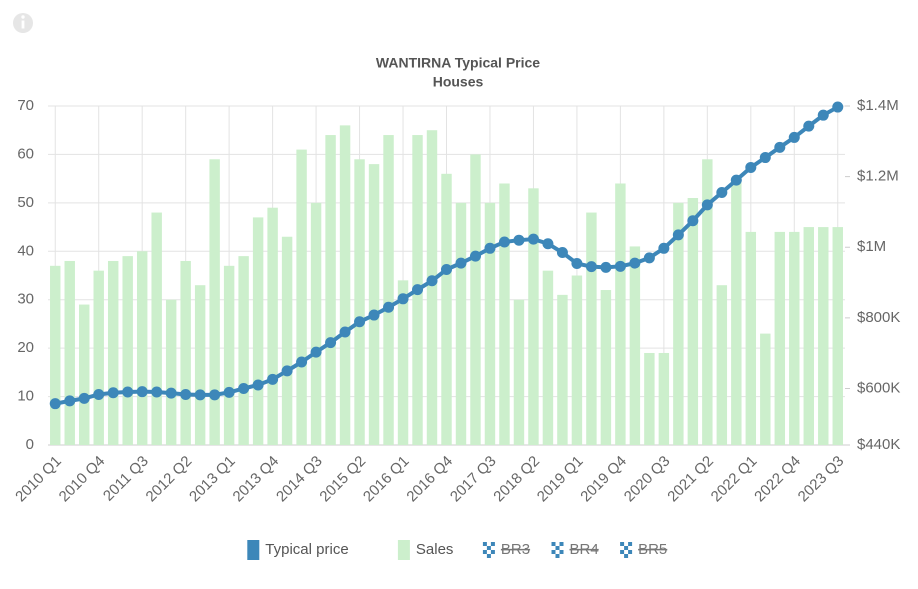  Describe the element at coordinates (126, 479) in the screenshot. I see `x-tick-label: 2011 Q3` at that location.